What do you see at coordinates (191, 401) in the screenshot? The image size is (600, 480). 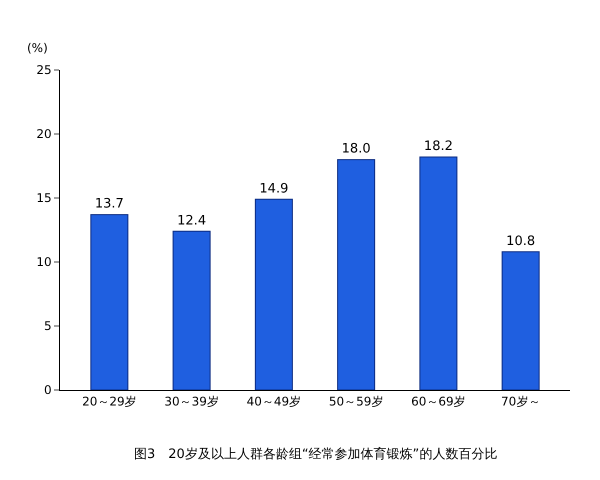 I see `x-tick-label: 30～39岁` at bounding box center [191, 401].